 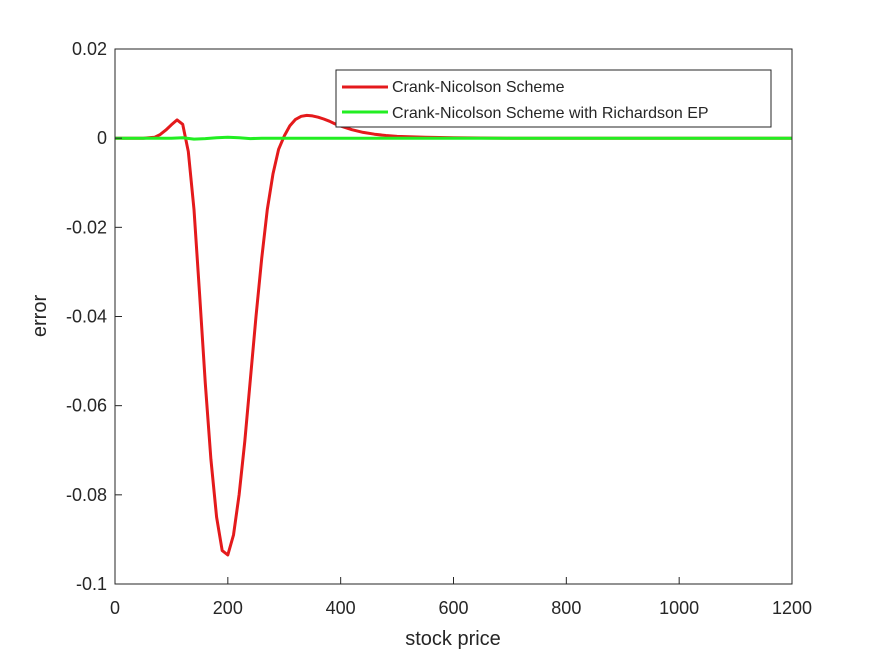 I want to click on y-tick-label: 0, so click(x=102, y=138).